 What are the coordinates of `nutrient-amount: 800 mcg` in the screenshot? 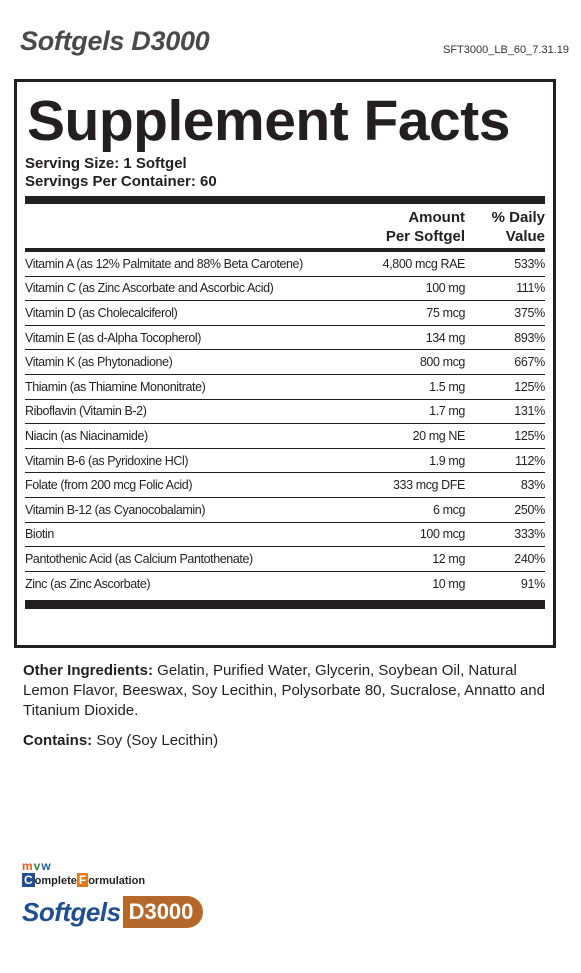 It's located at (442, 362).